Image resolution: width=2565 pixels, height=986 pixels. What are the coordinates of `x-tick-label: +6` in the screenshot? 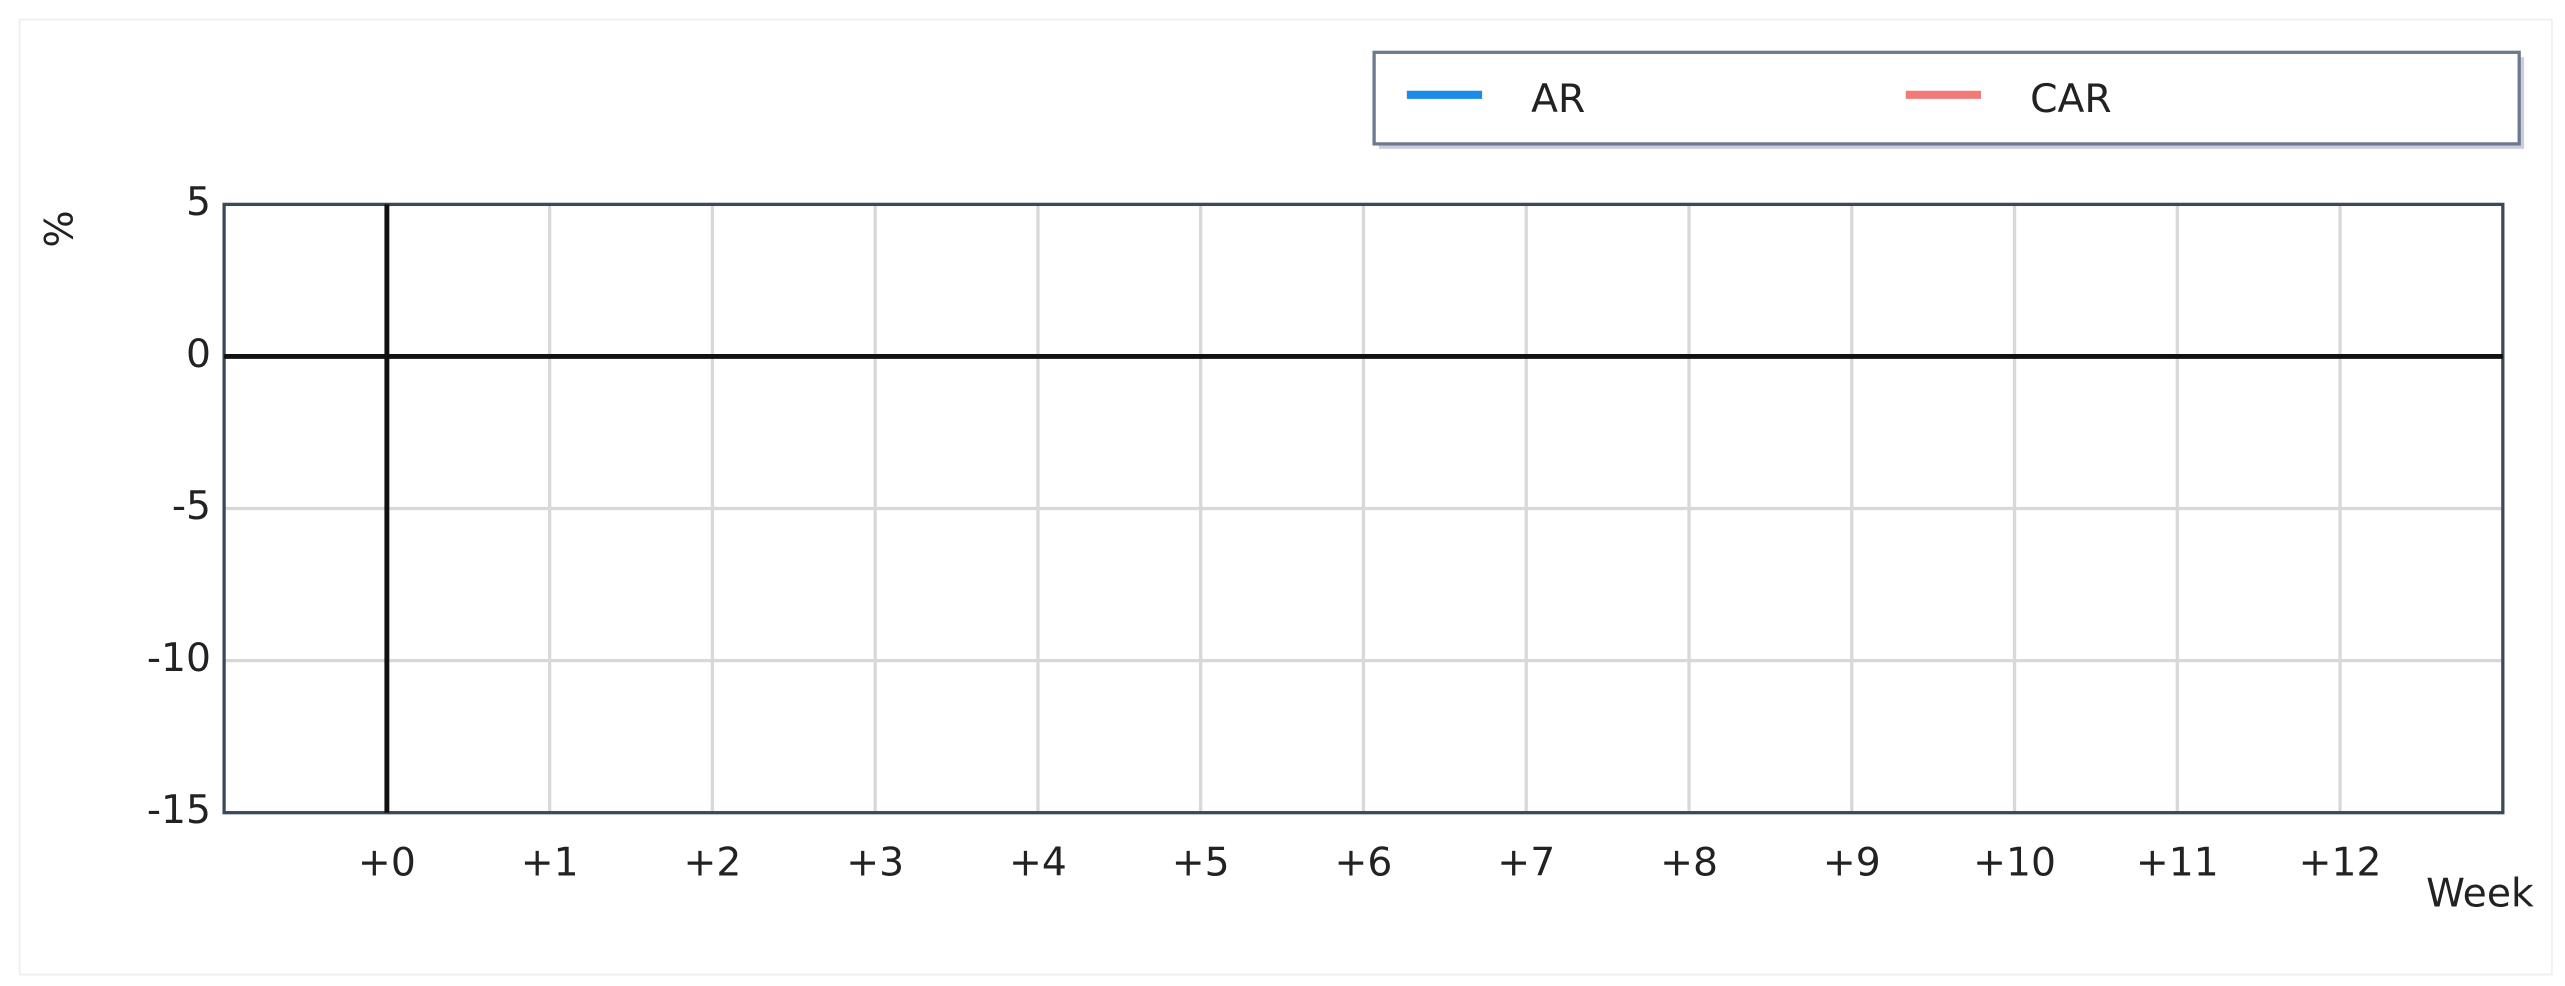 It's located at (1364, 863).